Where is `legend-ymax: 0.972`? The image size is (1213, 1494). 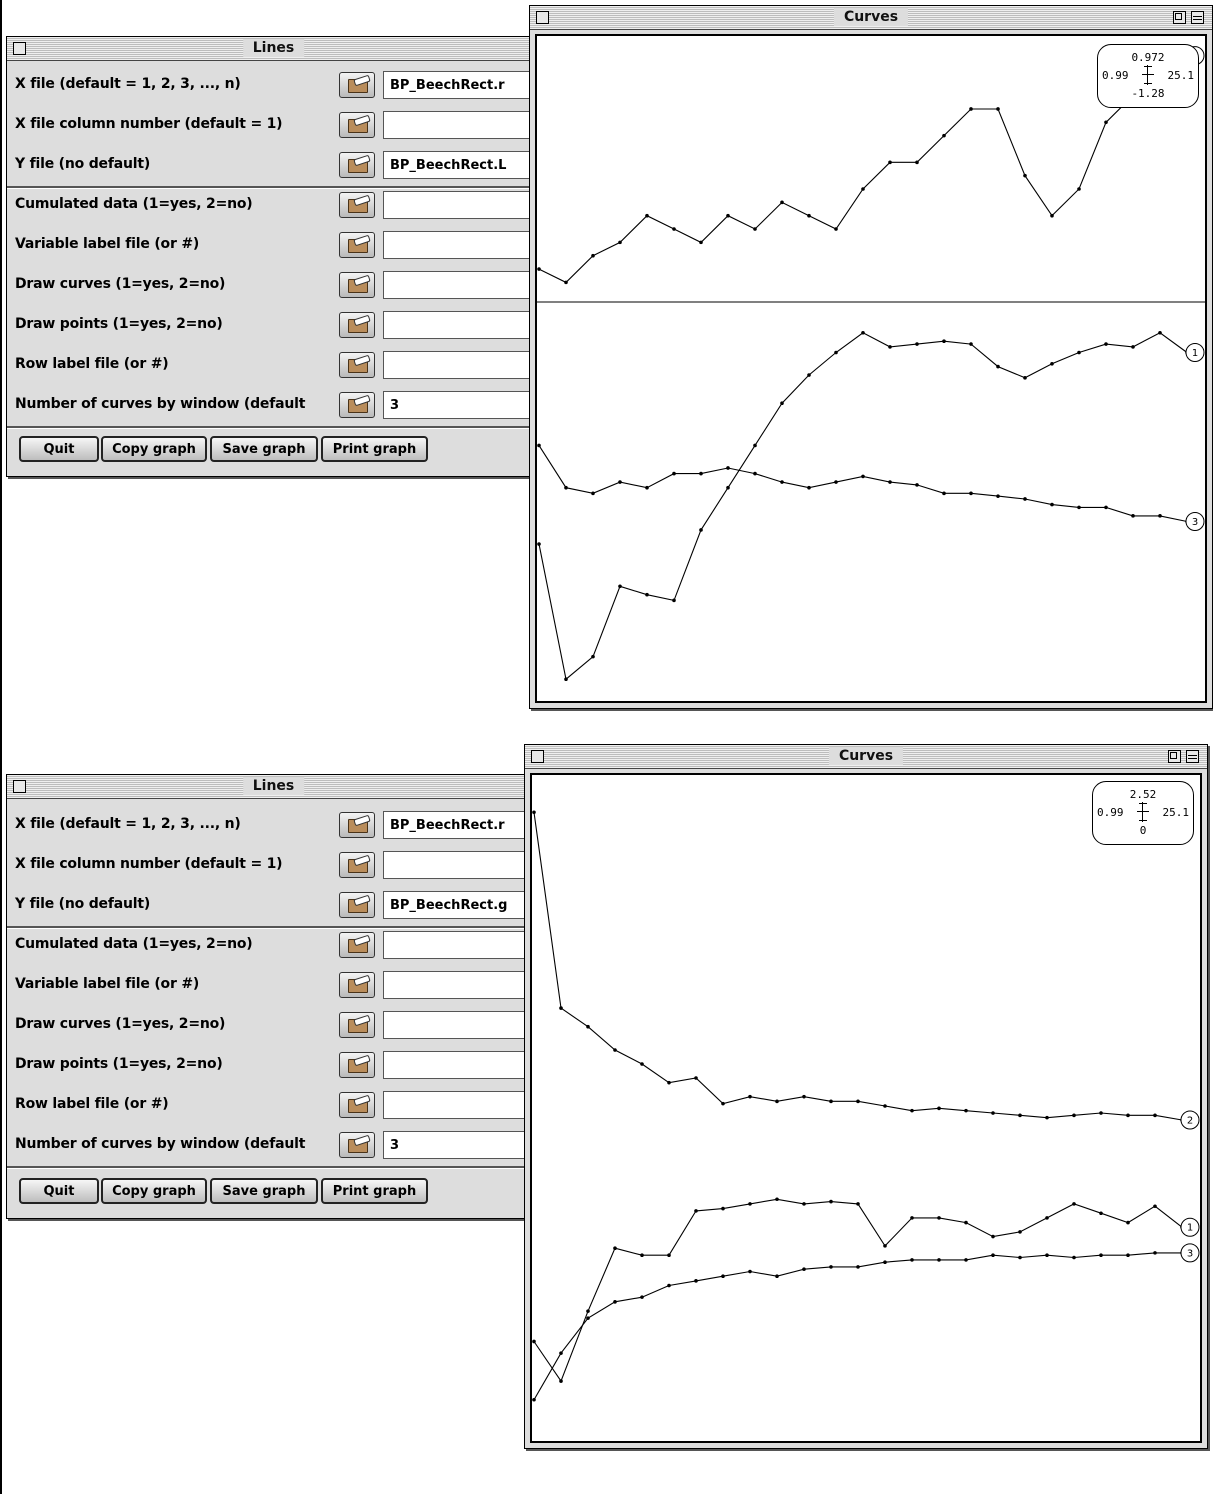 legend-ymax: 0.972 is located at coordinates (1148, 57).